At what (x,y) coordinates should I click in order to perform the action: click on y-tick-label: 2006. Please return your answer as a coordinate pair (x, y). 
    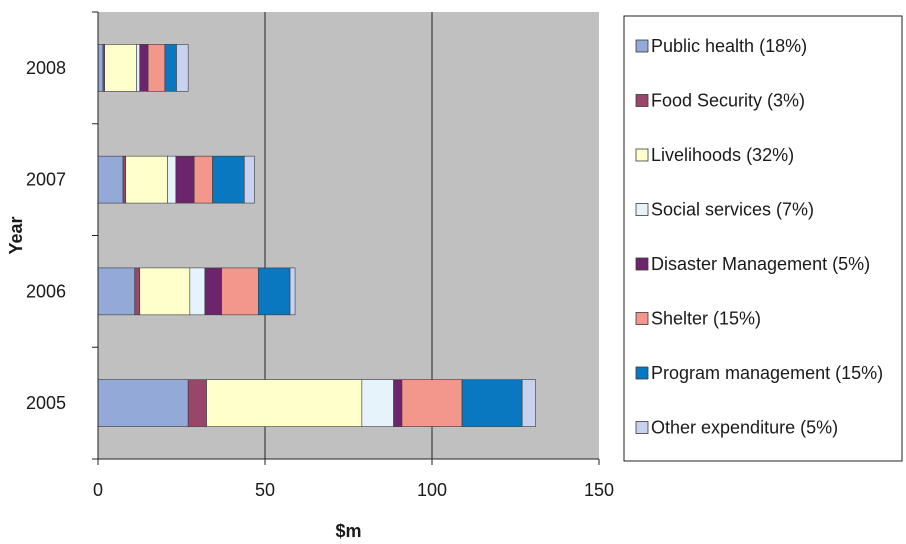
    Looking at the image, I should click on (46, 291).